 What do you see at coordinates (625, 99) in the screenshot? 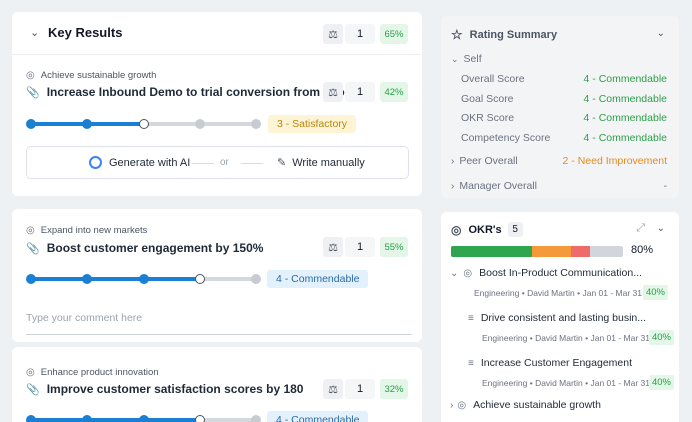
I see `goal-score-value: 4 - Commendable` at bounding box center [625, 99].